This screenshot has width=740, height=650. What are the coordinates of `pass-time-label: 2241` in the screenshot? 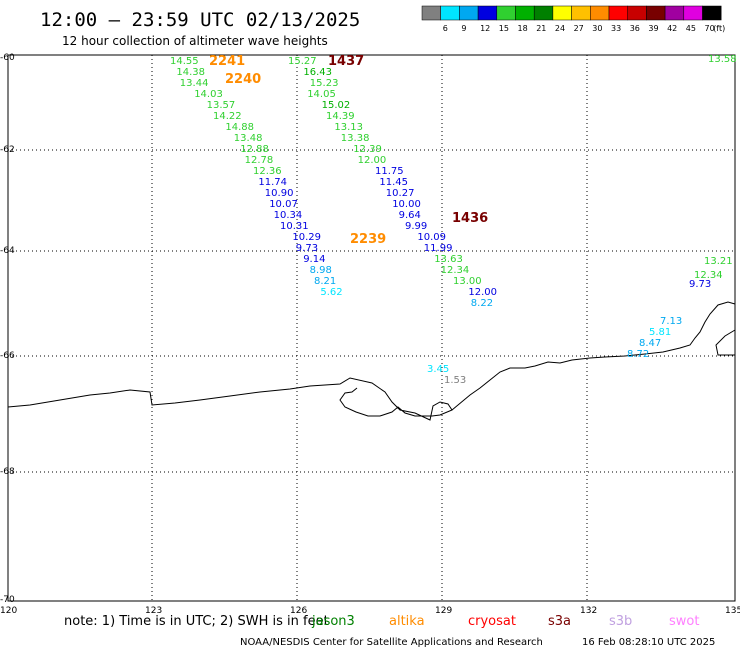 It's located at (227, 61).